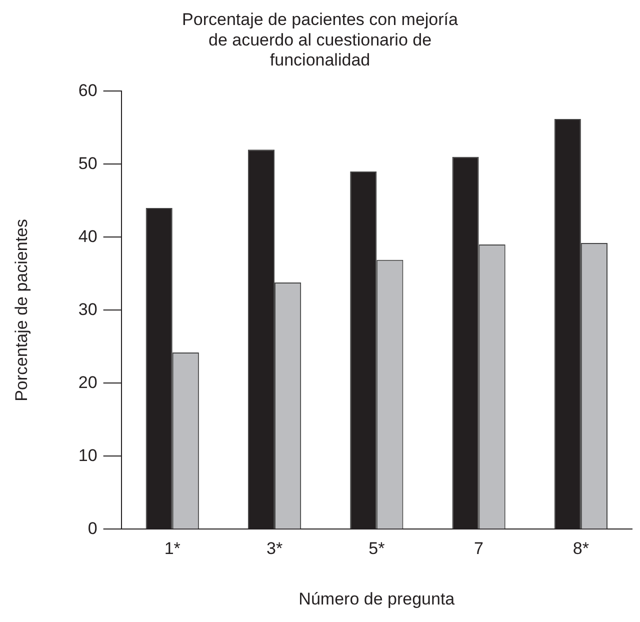  Describe the element at coordinates (377, 548) in the screenshot. I see `x-tick-label: 5*` at that location.